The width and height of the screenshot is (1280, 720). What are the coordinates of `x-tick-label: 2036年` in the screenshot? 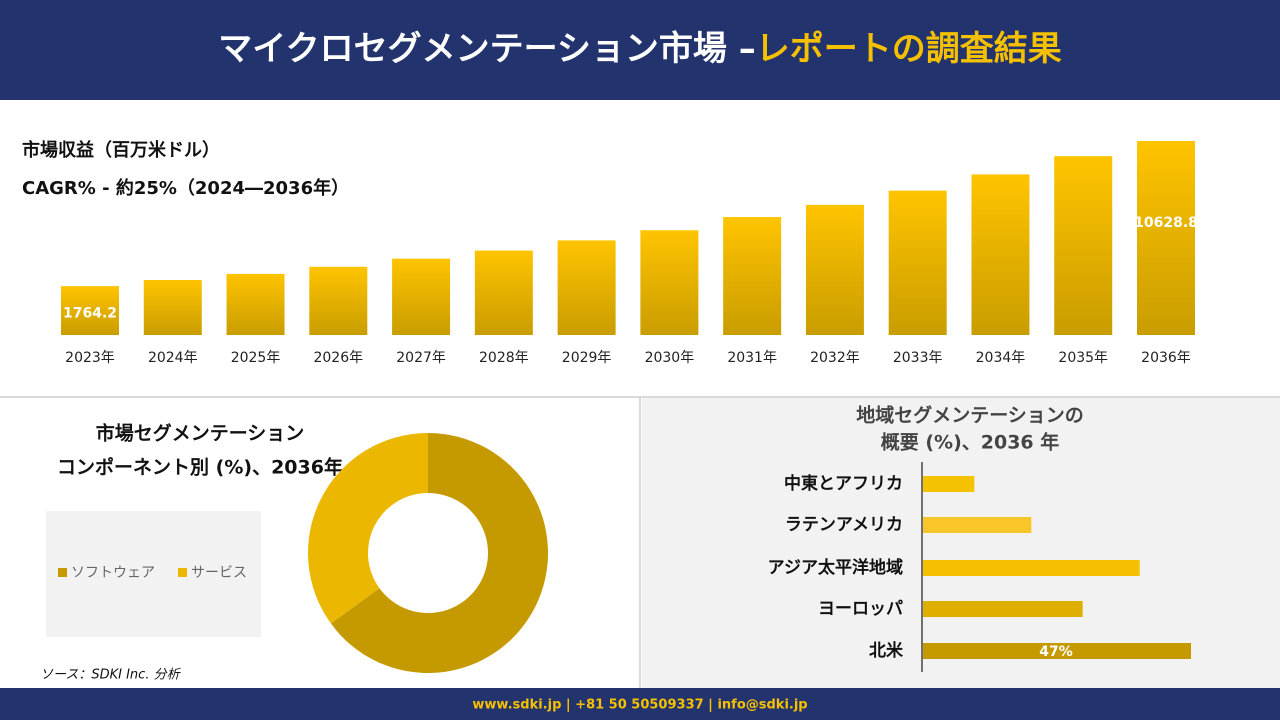 It's located at (1166, 358).